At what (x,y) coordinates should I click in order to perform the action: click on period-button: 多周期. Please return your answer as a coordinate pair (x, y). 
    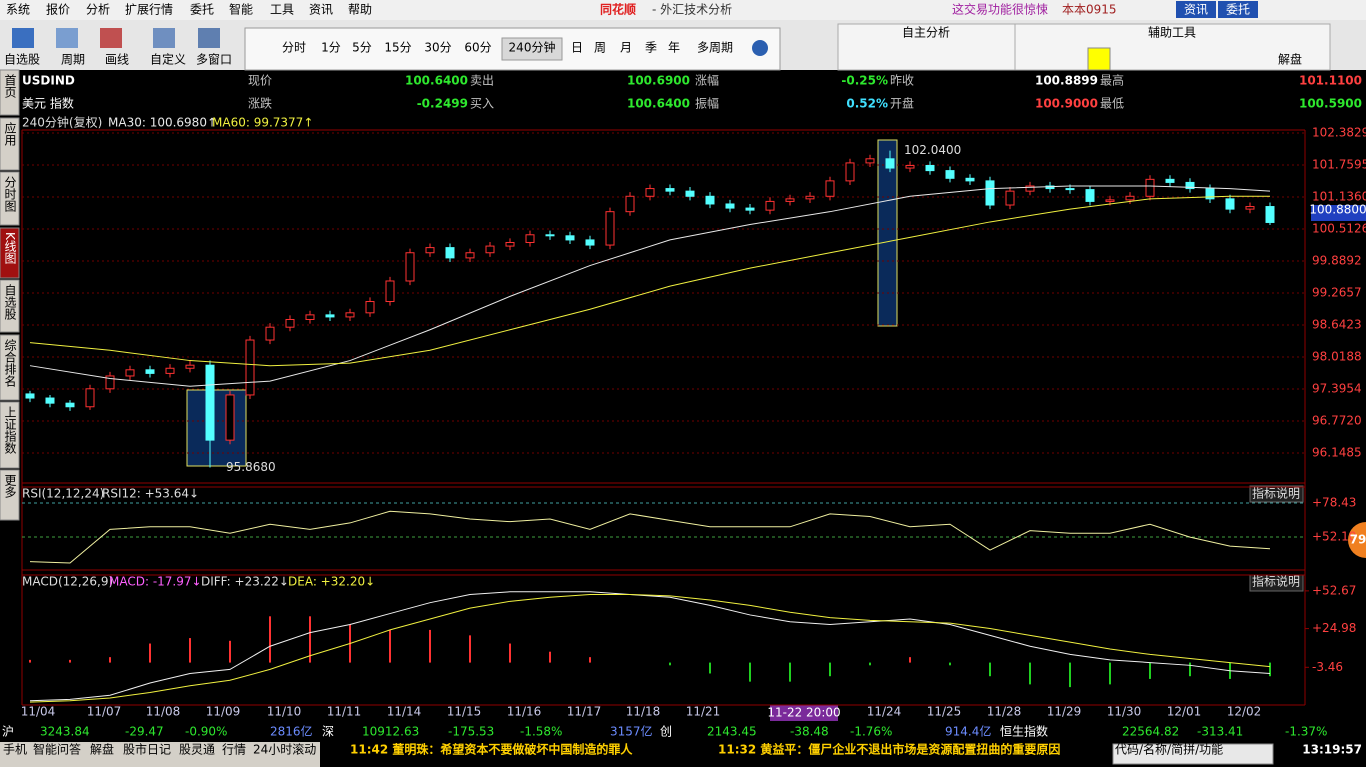
    Looking at the image, I should click on (715, 48).